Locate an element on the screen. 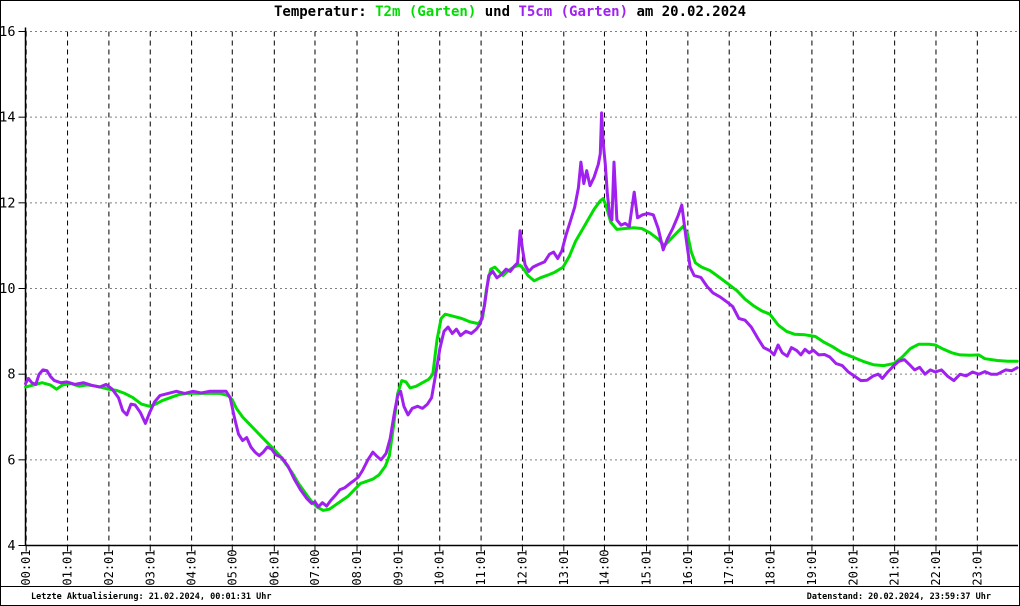 This screenshot has width=1020, height=606. x-tick-label: 05:00 is located at coordinates (232, 568).